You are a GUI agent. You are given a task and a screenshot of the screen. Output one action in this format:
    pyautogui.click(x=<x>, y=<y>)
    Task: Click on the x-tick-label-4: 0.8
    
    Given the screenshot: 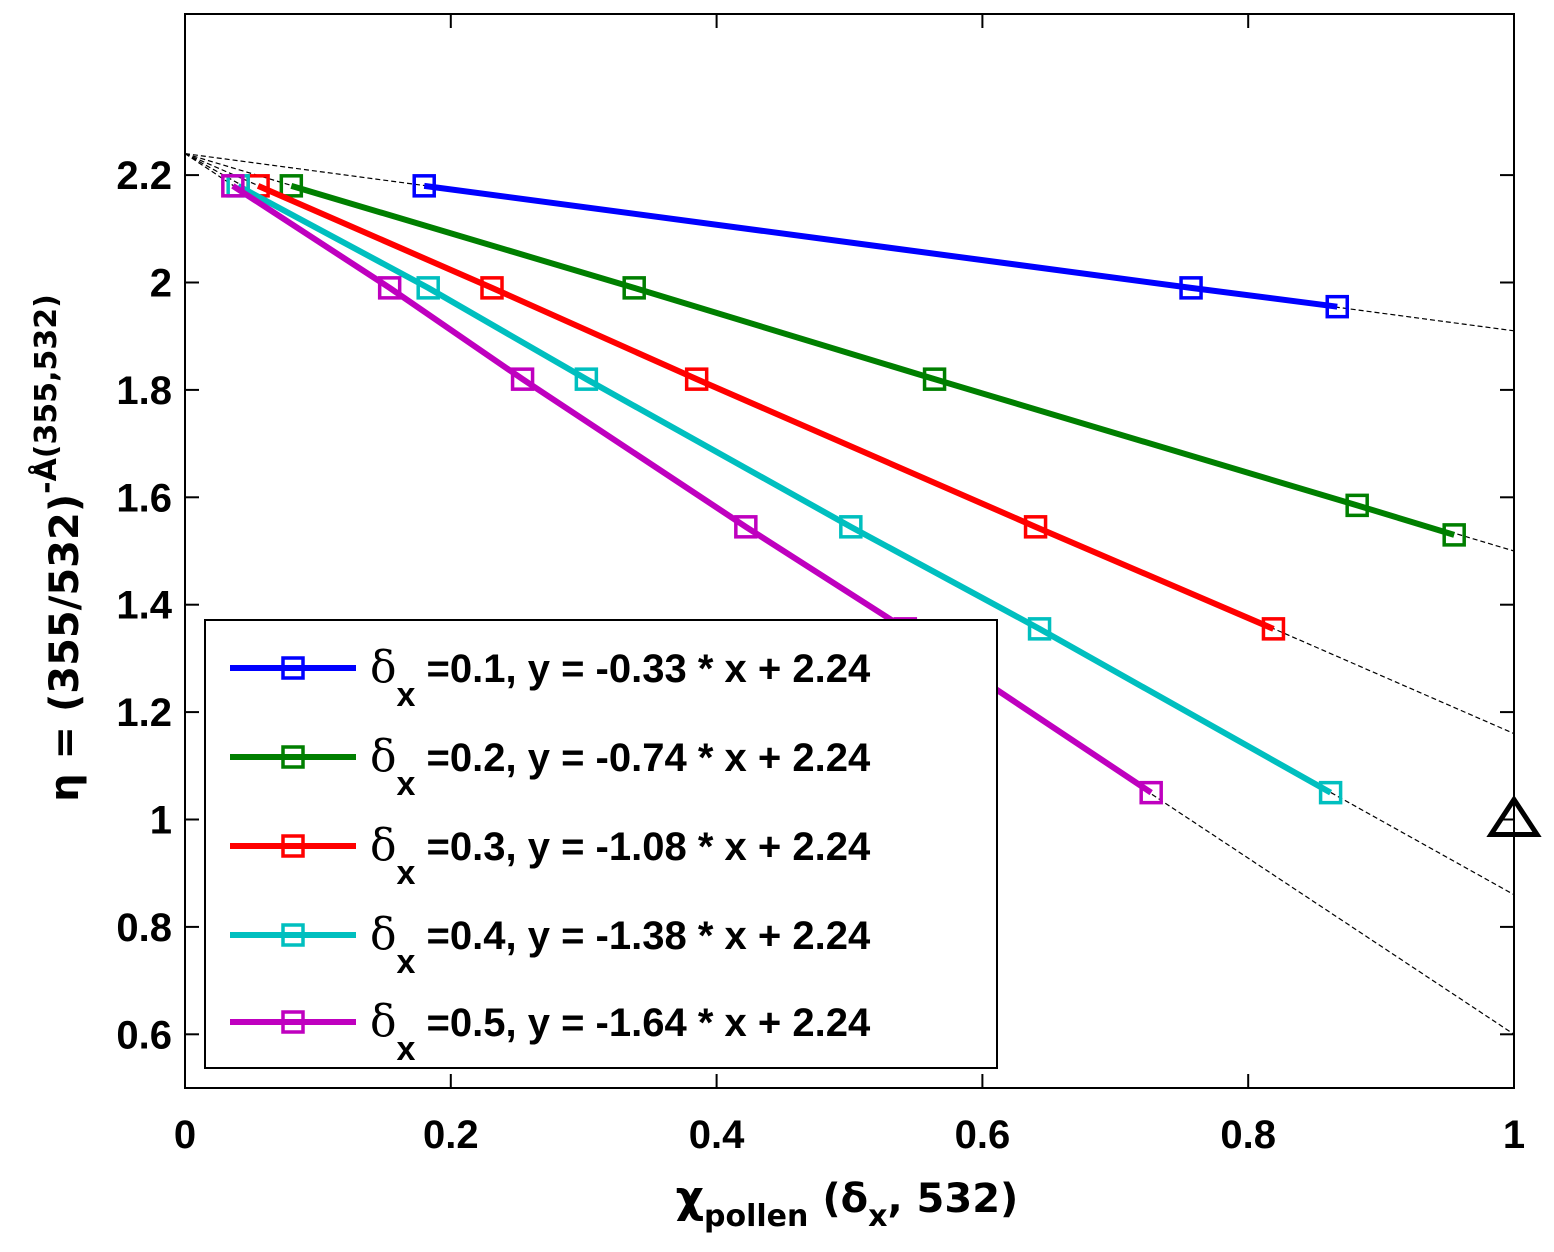 What is the action you would take?
    pyautogui.click(x=1248, y=1135)
    